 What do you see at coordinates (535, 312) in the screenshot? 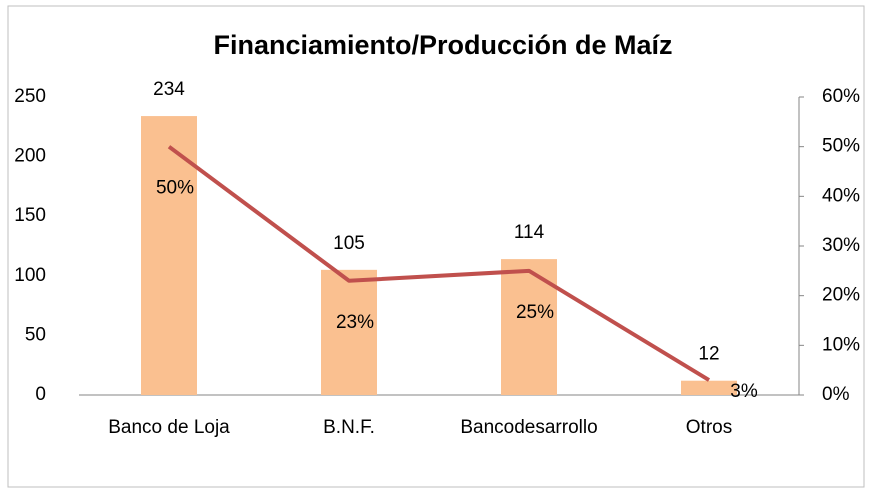
I see `data-label: 25%` at bounding box center [535, 312].